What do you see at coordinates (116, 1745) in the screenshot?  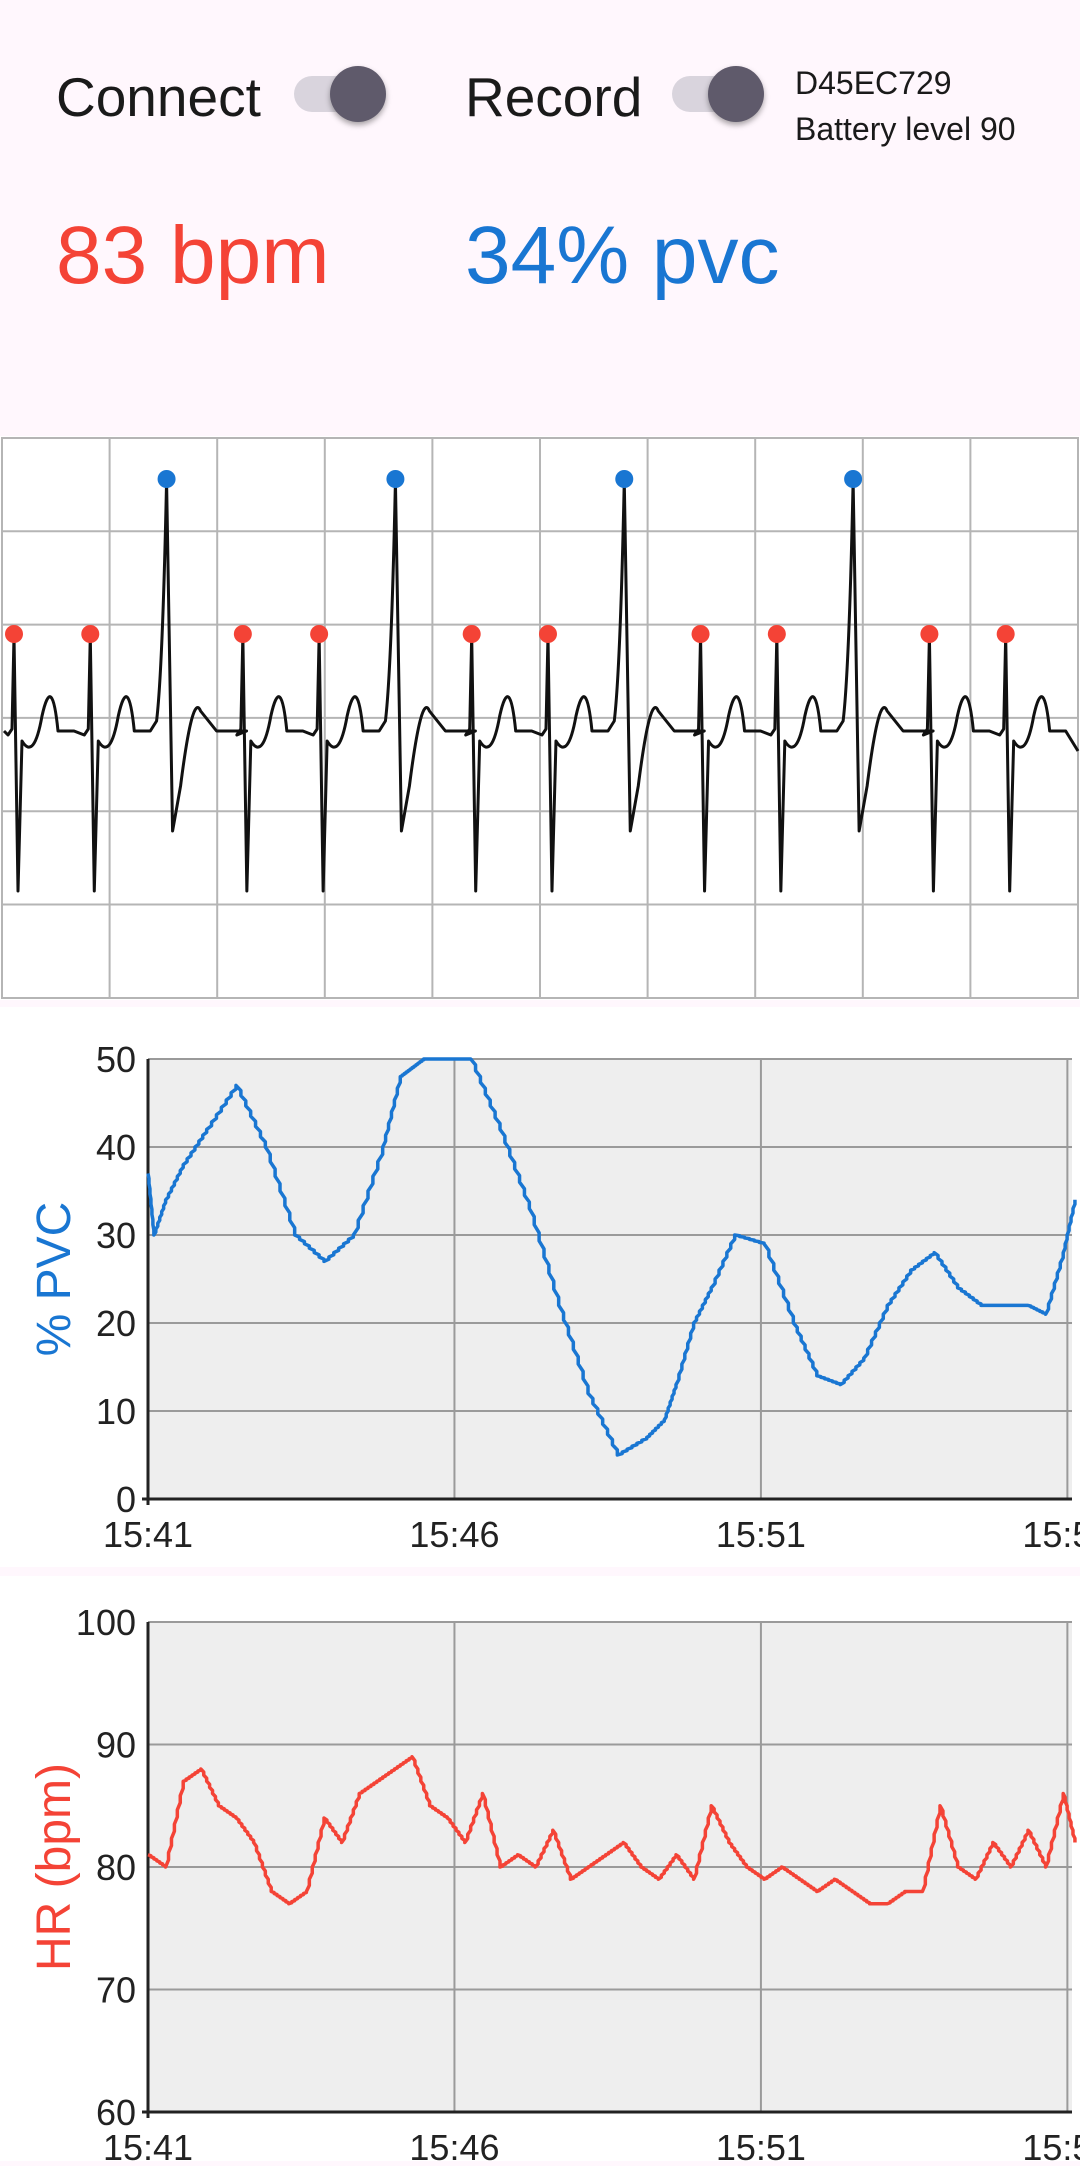 I see `y-tick-label: 90` at bounding box center [116, 1745].